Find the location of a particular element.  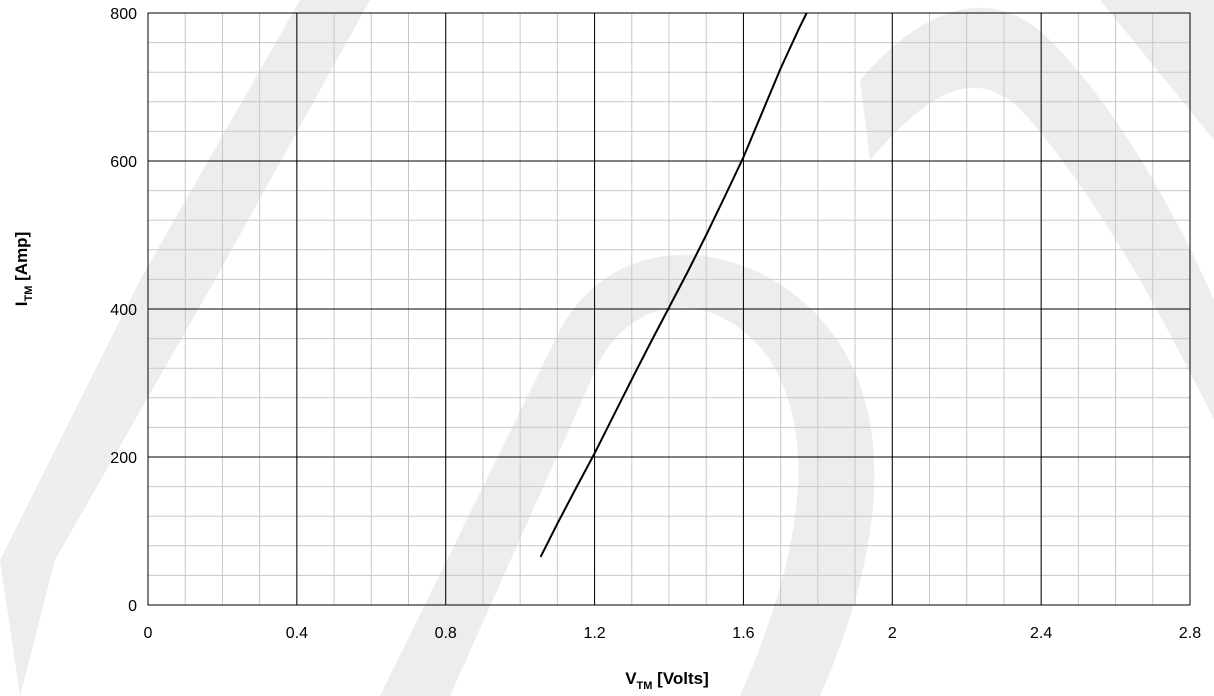

x-axis-ticks: 0 0.4 0.8 1.2 1.6 2 2.4 2.8 is located at coordinates (673, 633).